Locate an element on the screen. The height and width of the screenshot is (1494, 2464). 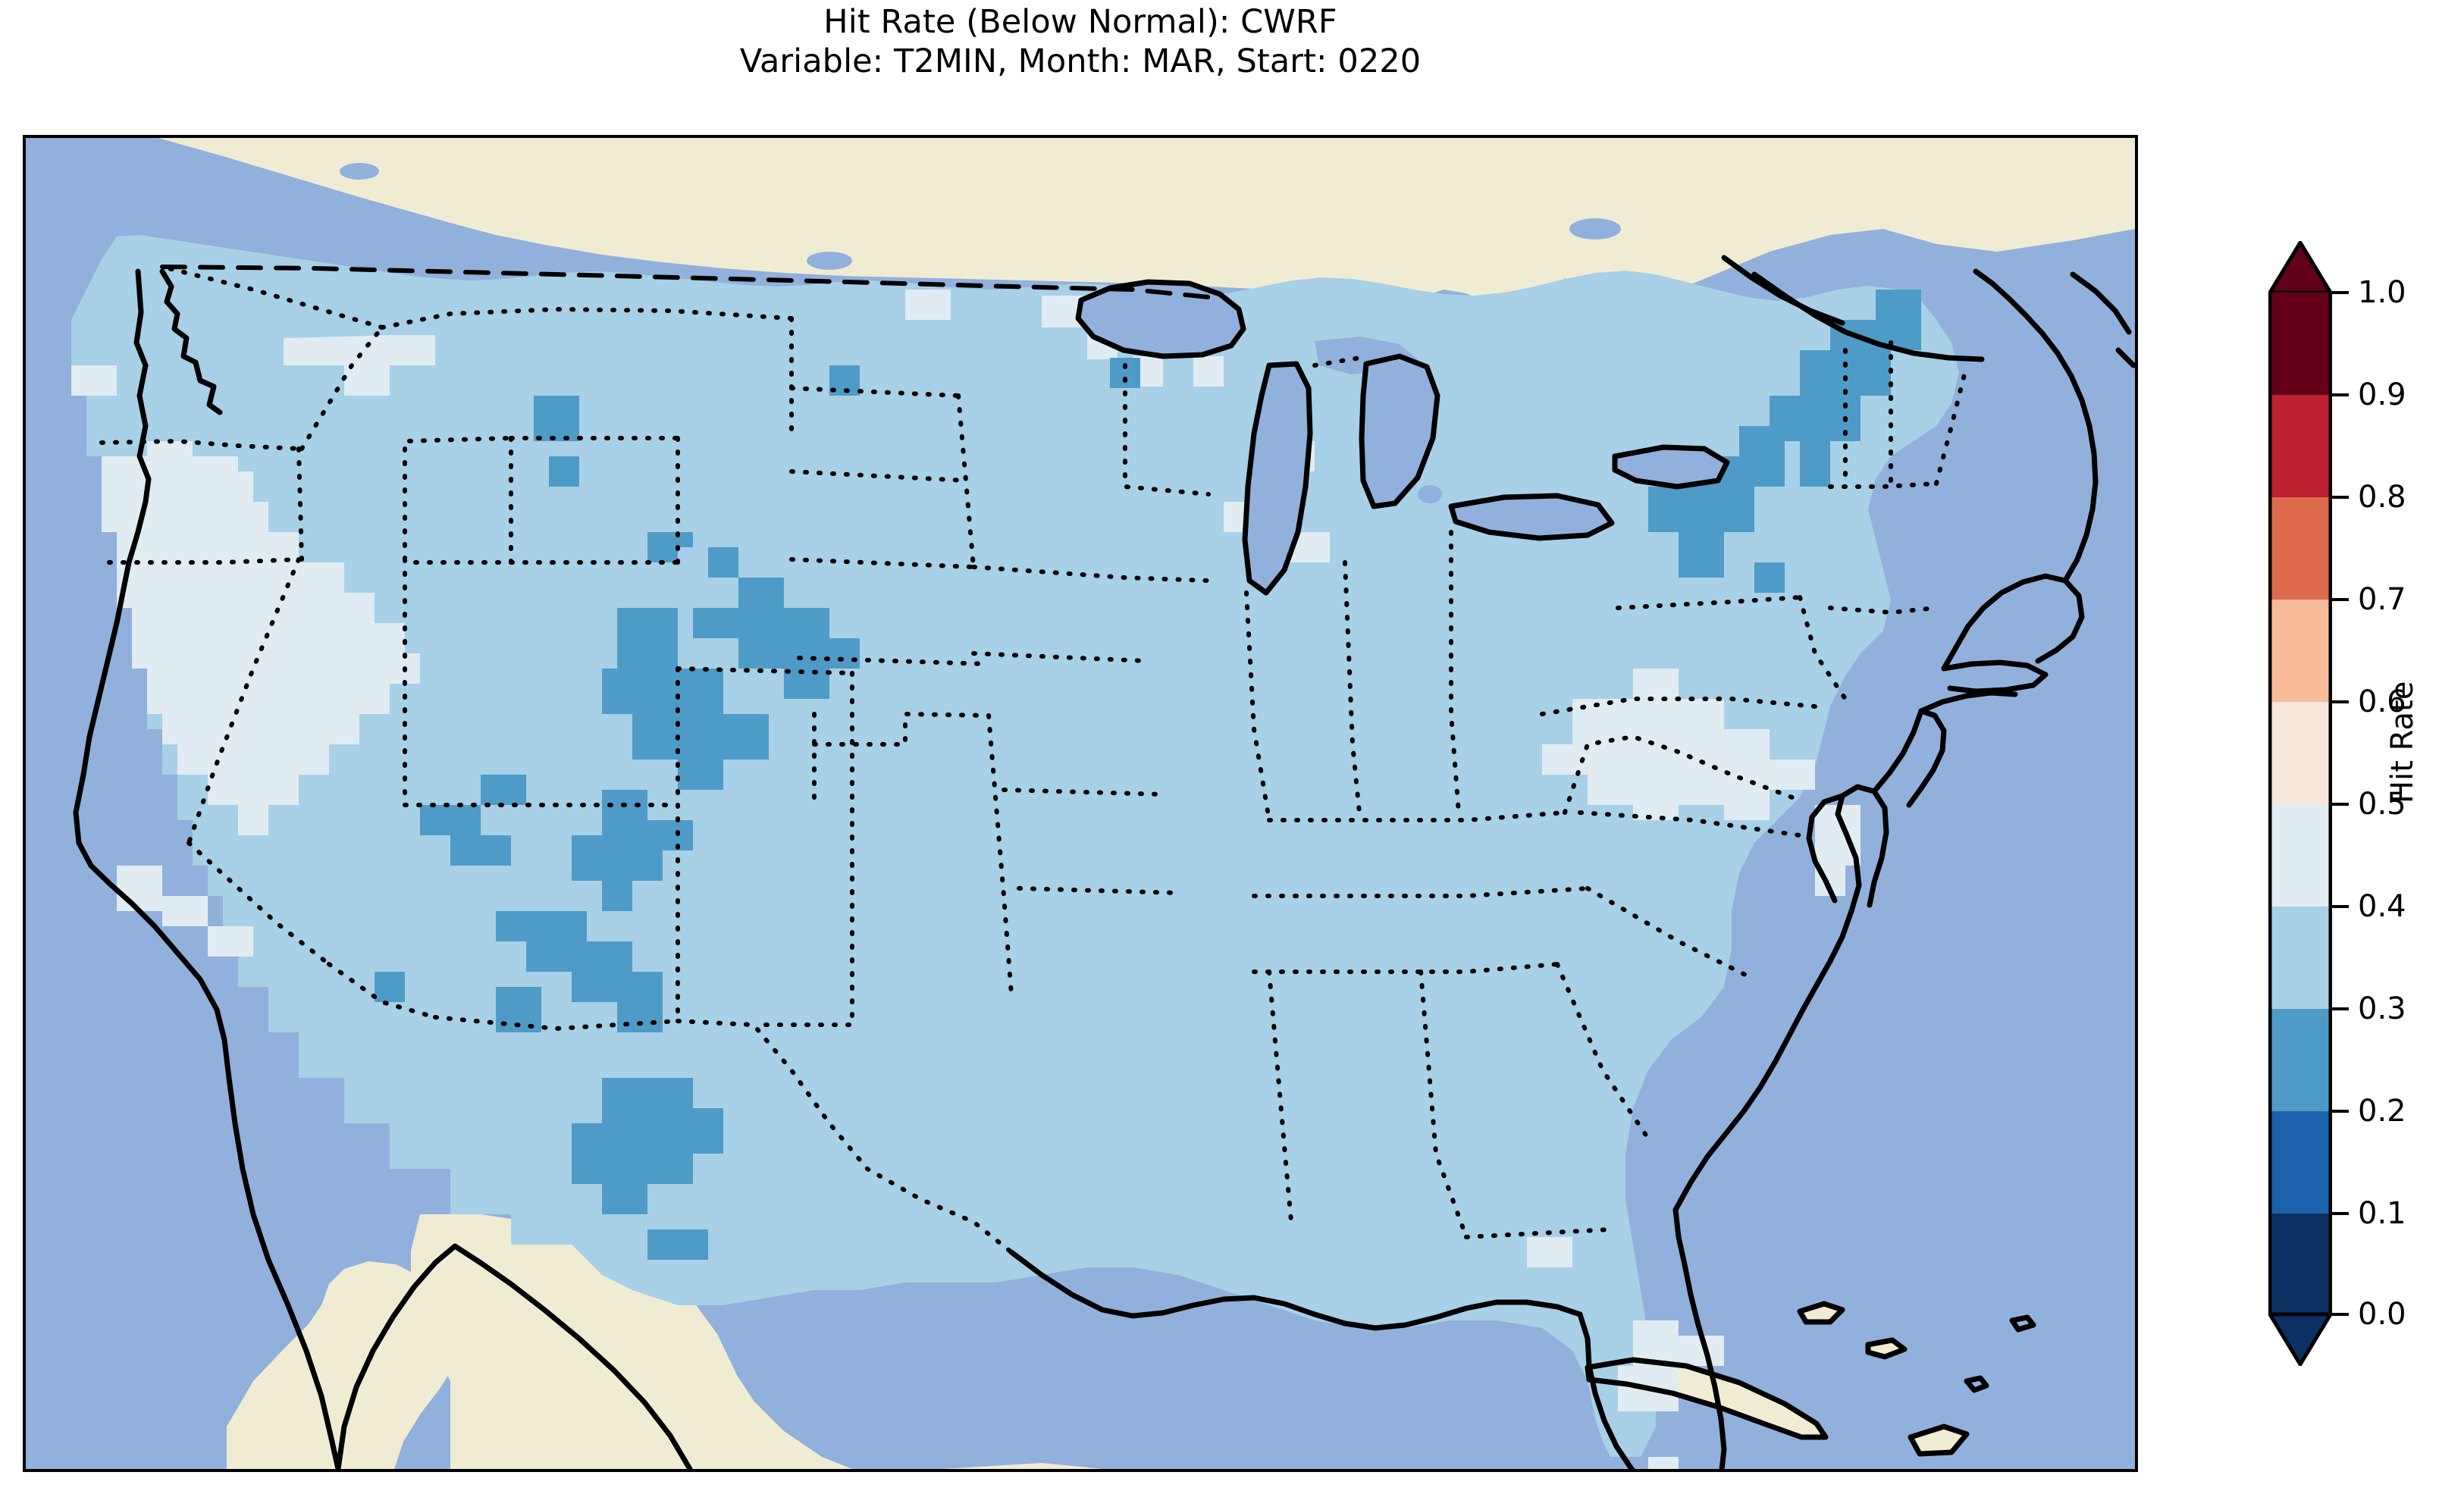
colorbar-tick-label: 0.6 is located at coordinates (2382, 701).